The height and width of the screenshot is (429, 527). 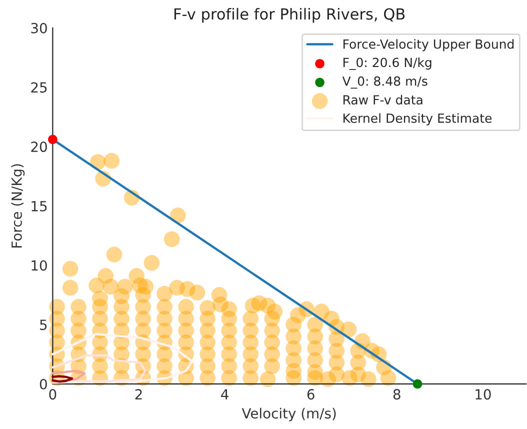 What do you see at coordinates (310, 394) in the screenshot?
I see `x-tick-label: 6` at bounding box center [310, 394].